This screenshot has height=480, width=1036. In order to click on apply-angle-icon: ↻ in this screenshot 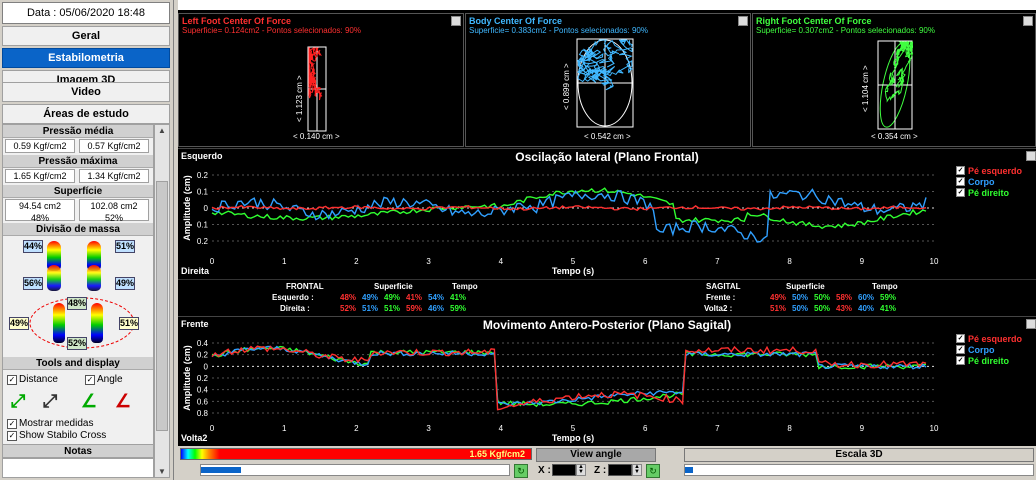, I will do `click(653, 471)`.